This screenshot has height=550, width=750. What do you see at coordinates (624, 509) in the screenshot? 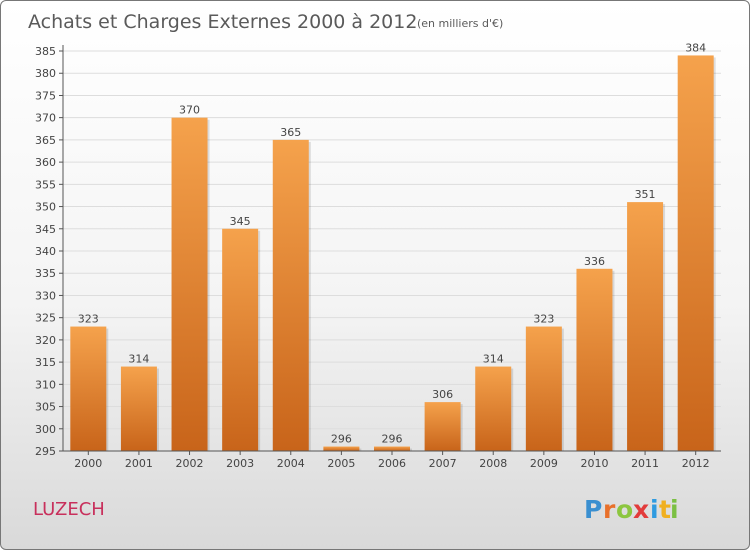
I see `brand-letter: o` at bounding box center [624, 509].